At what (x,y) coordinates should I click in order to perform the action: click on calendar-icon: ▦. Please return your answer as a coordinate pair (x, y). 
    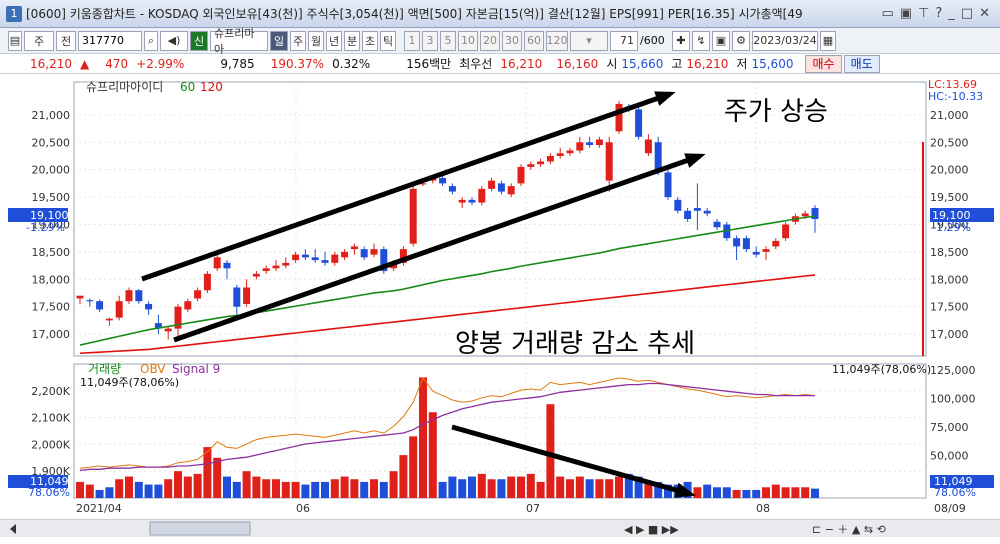
    Looking at the image, I should click on (828, 40).